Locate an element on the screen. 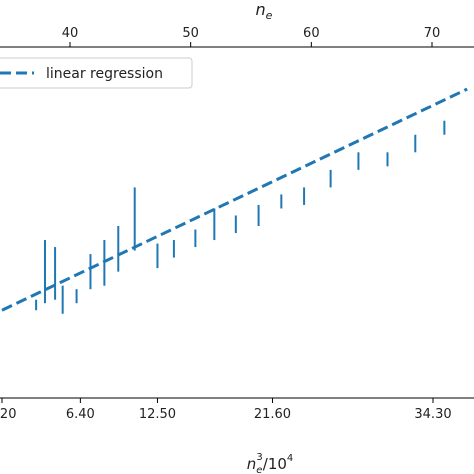 The height and width of the screenshot is (474, 474). bottom-tick-label-0: 0.20 is located at coordinates (8, 414).